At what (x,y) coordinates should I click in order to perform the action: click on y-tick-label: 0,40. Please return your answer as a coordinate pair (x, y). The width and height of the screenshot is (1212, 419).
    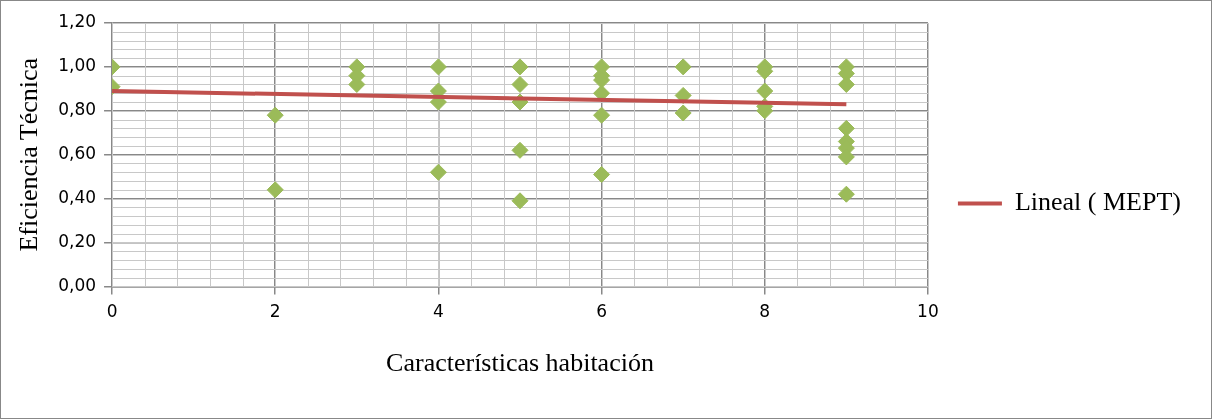
    Looking at the image, I should click on (77, 197).